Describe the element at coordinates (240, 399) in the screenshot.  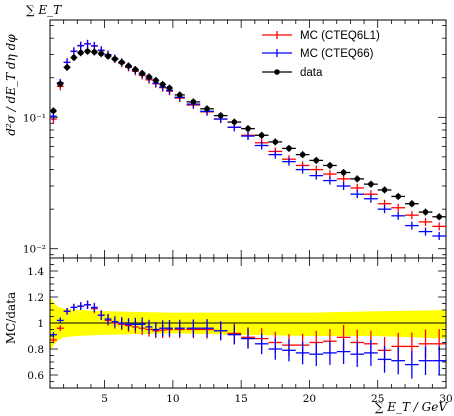
I see `ratio-x-tick-label: 15` at that location.